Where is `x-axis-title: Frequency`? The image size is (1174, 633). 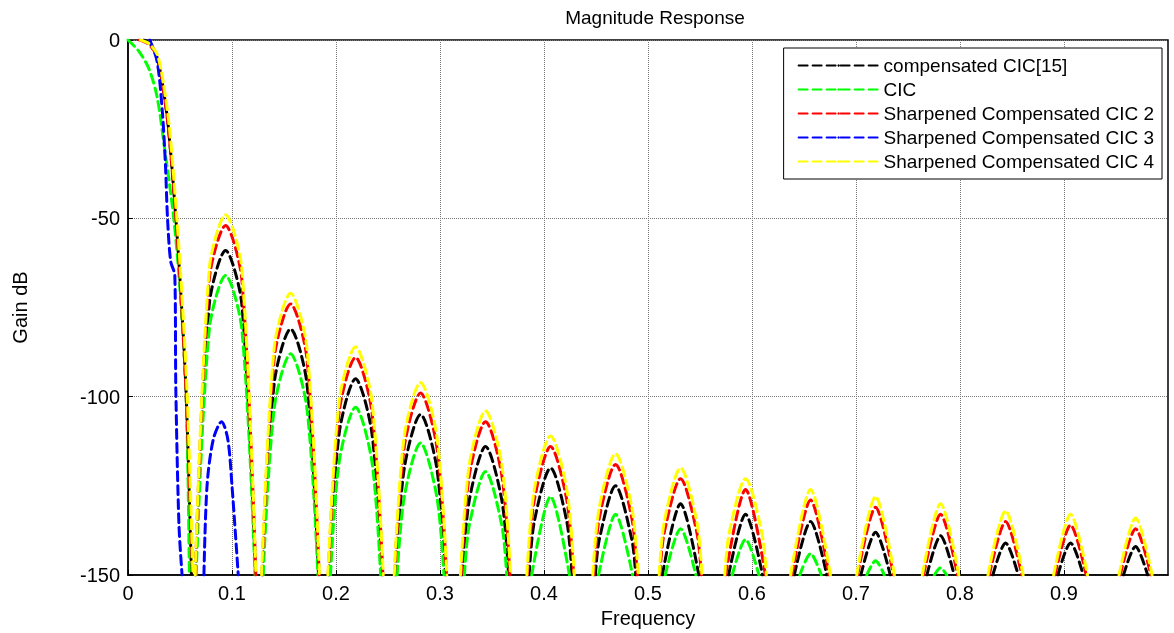 x-axis-title: Frequency is located at coordinates (648, 617).